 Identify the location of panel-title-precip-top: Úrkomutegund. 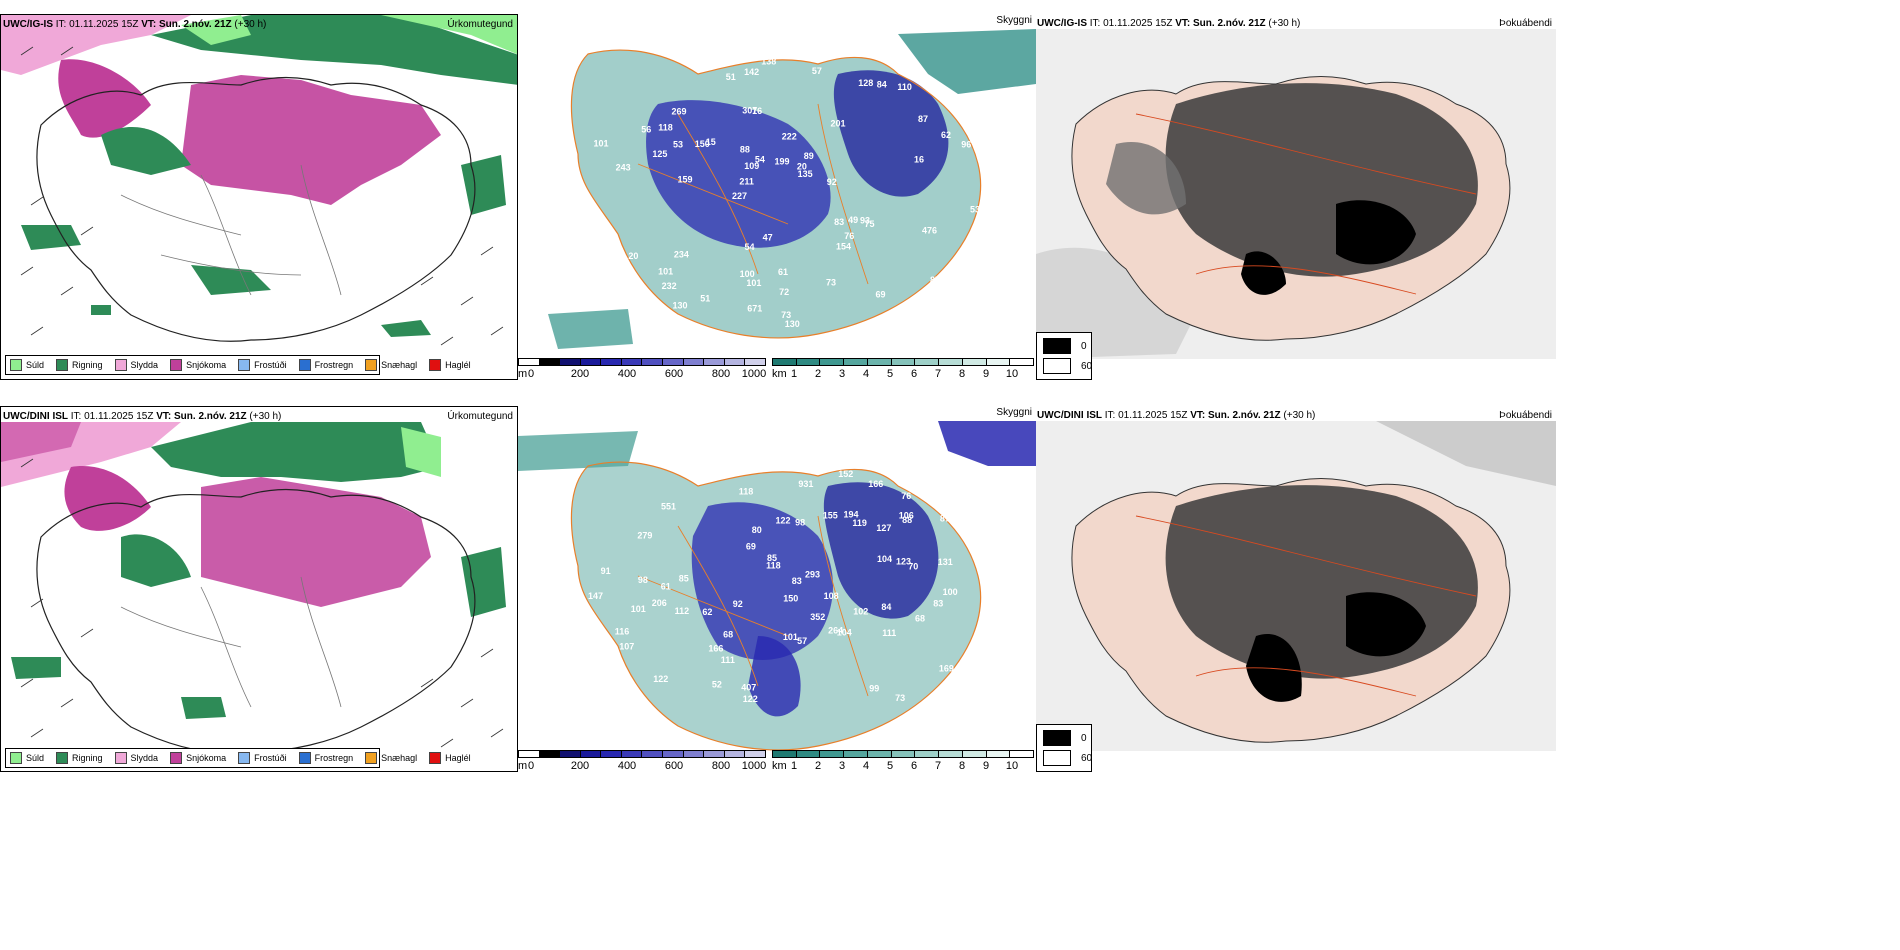
(480, 24).